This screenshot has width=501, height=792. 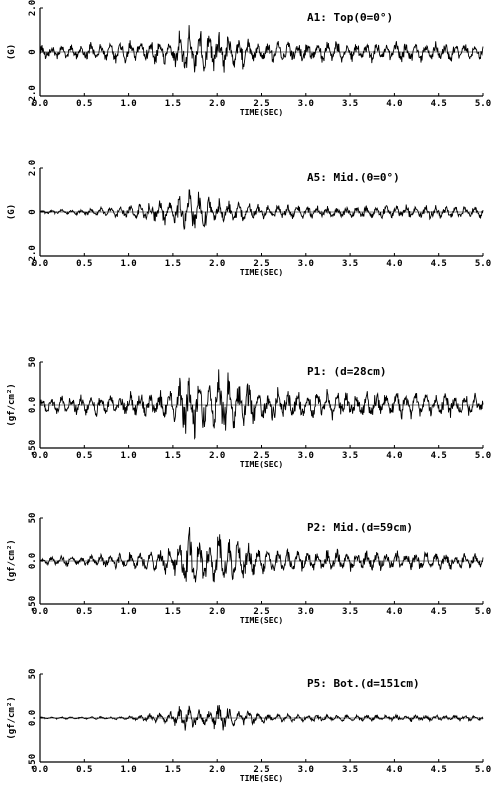 What do you see at coordinates (360, 527) in the screenshot?
I see `chart-title: P2: Mid.(d=59cm)` at bounding box center [360, 527].